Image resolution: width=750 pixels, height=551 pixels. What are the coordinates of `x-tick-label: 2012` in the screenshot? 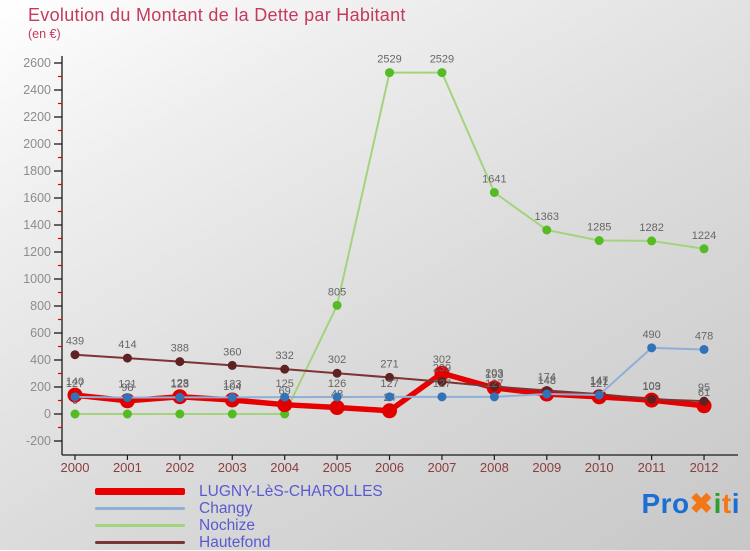 It's located at (704, 467).